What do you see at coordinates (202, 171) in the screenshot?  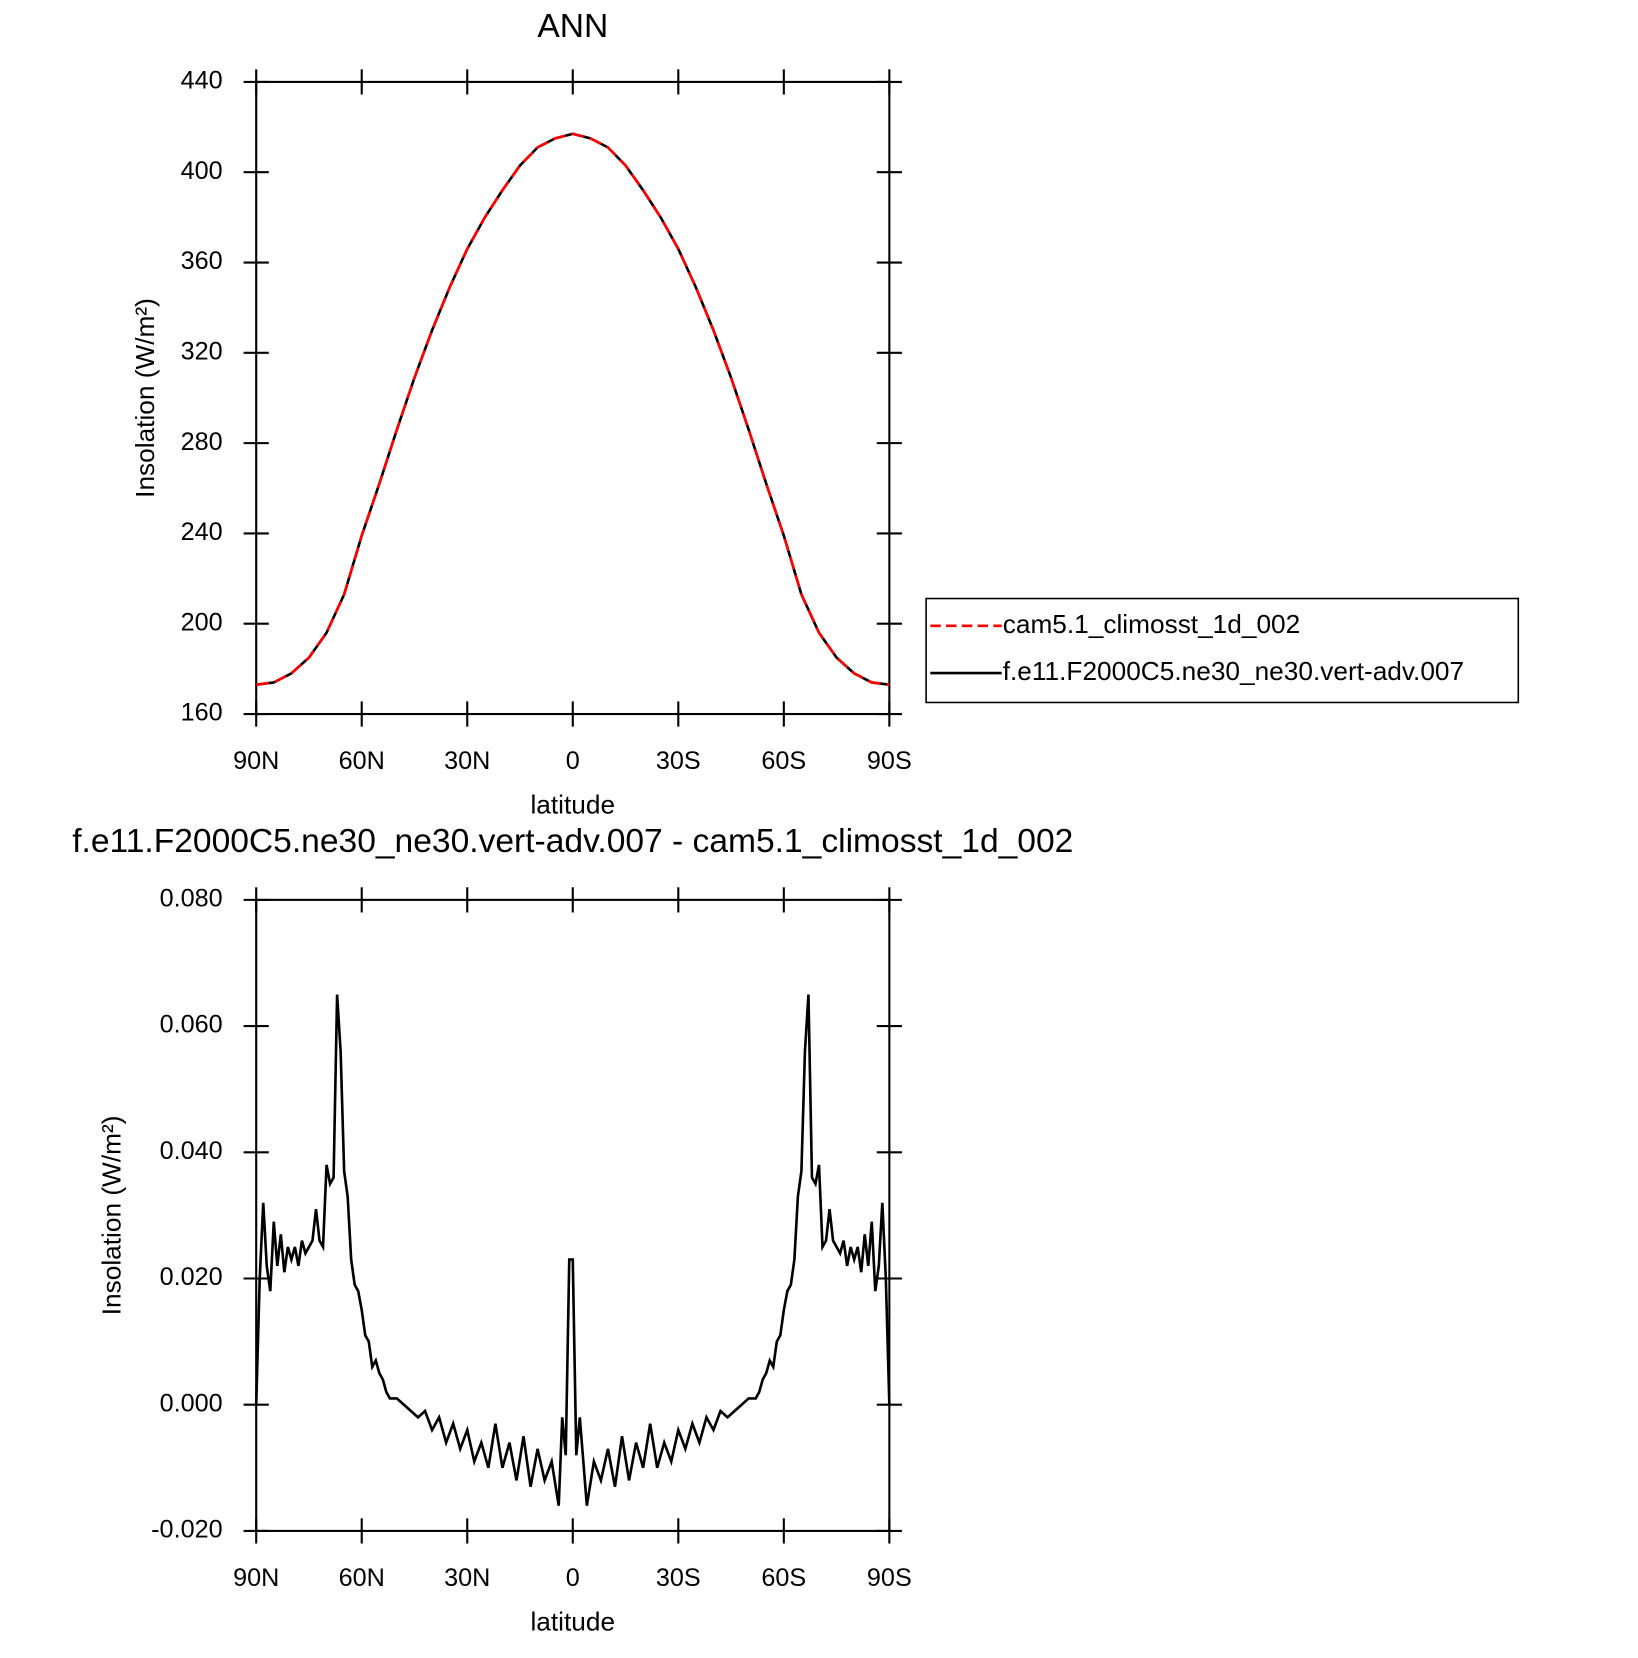 I see `y-tick-label: 400` at bounding box center [202, 171].